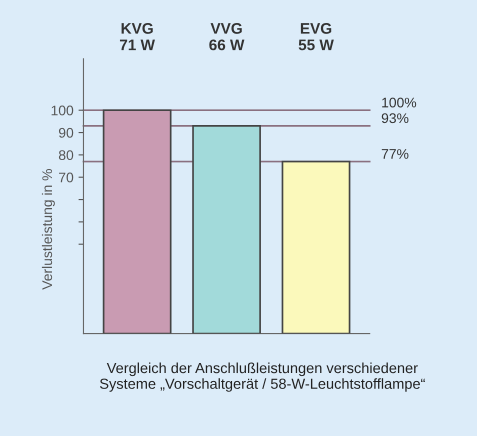 The width and height of the screenshot is (477, 436). I want to click on ref-line-label: 100%, so click(399, 103).